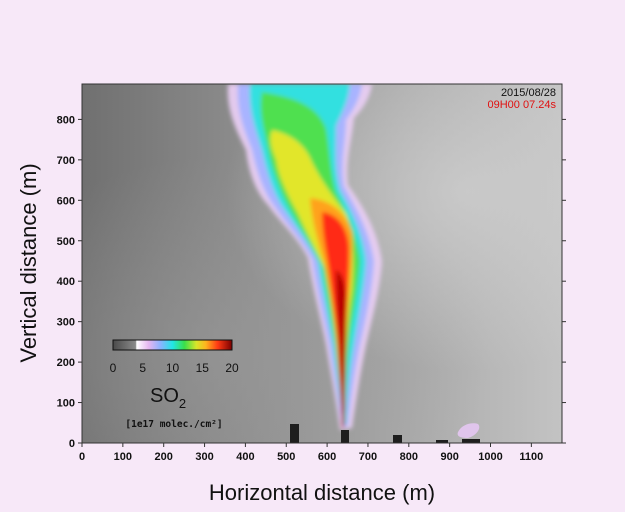 The width and height of the screenshot is (625, 512). I want to click on colorbar-units: [1e17 molec./cm²], so click(173, 424).